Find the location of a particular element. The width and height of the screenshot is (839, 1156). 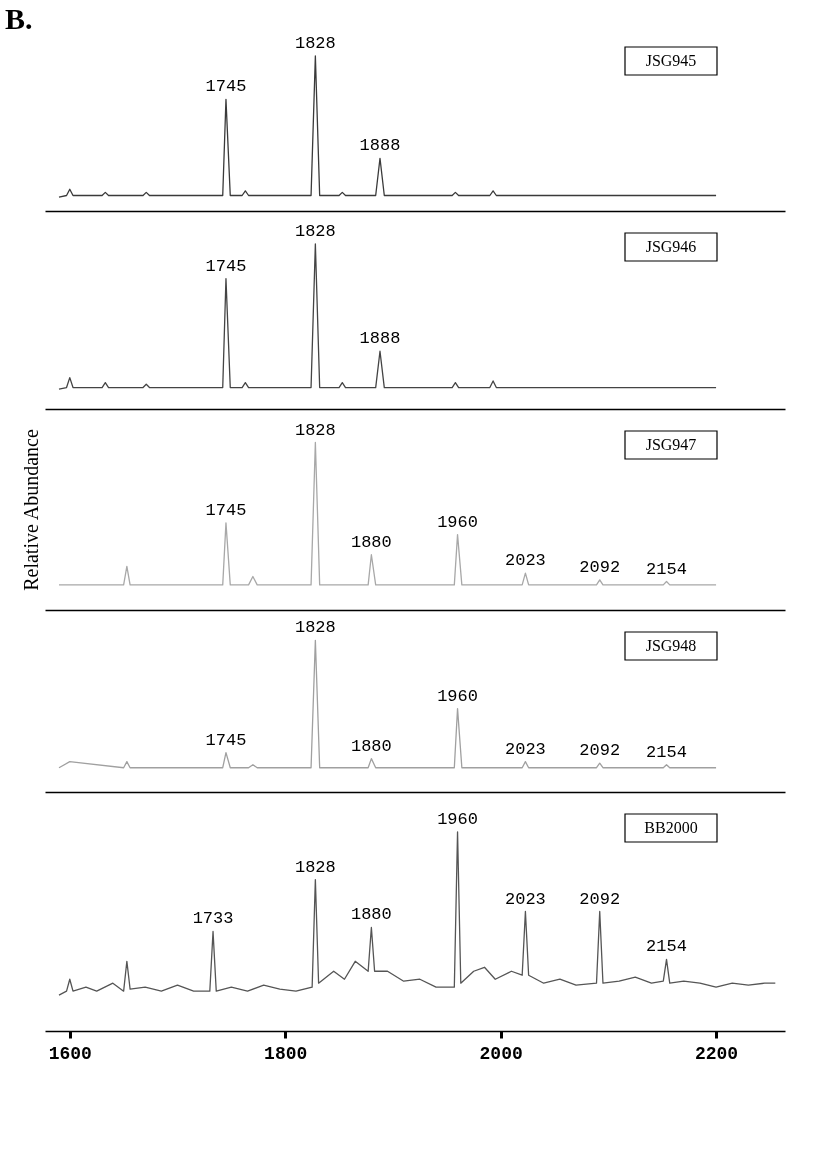

y-axis-title: Relative Abundance is located at coordinates (30, 510).